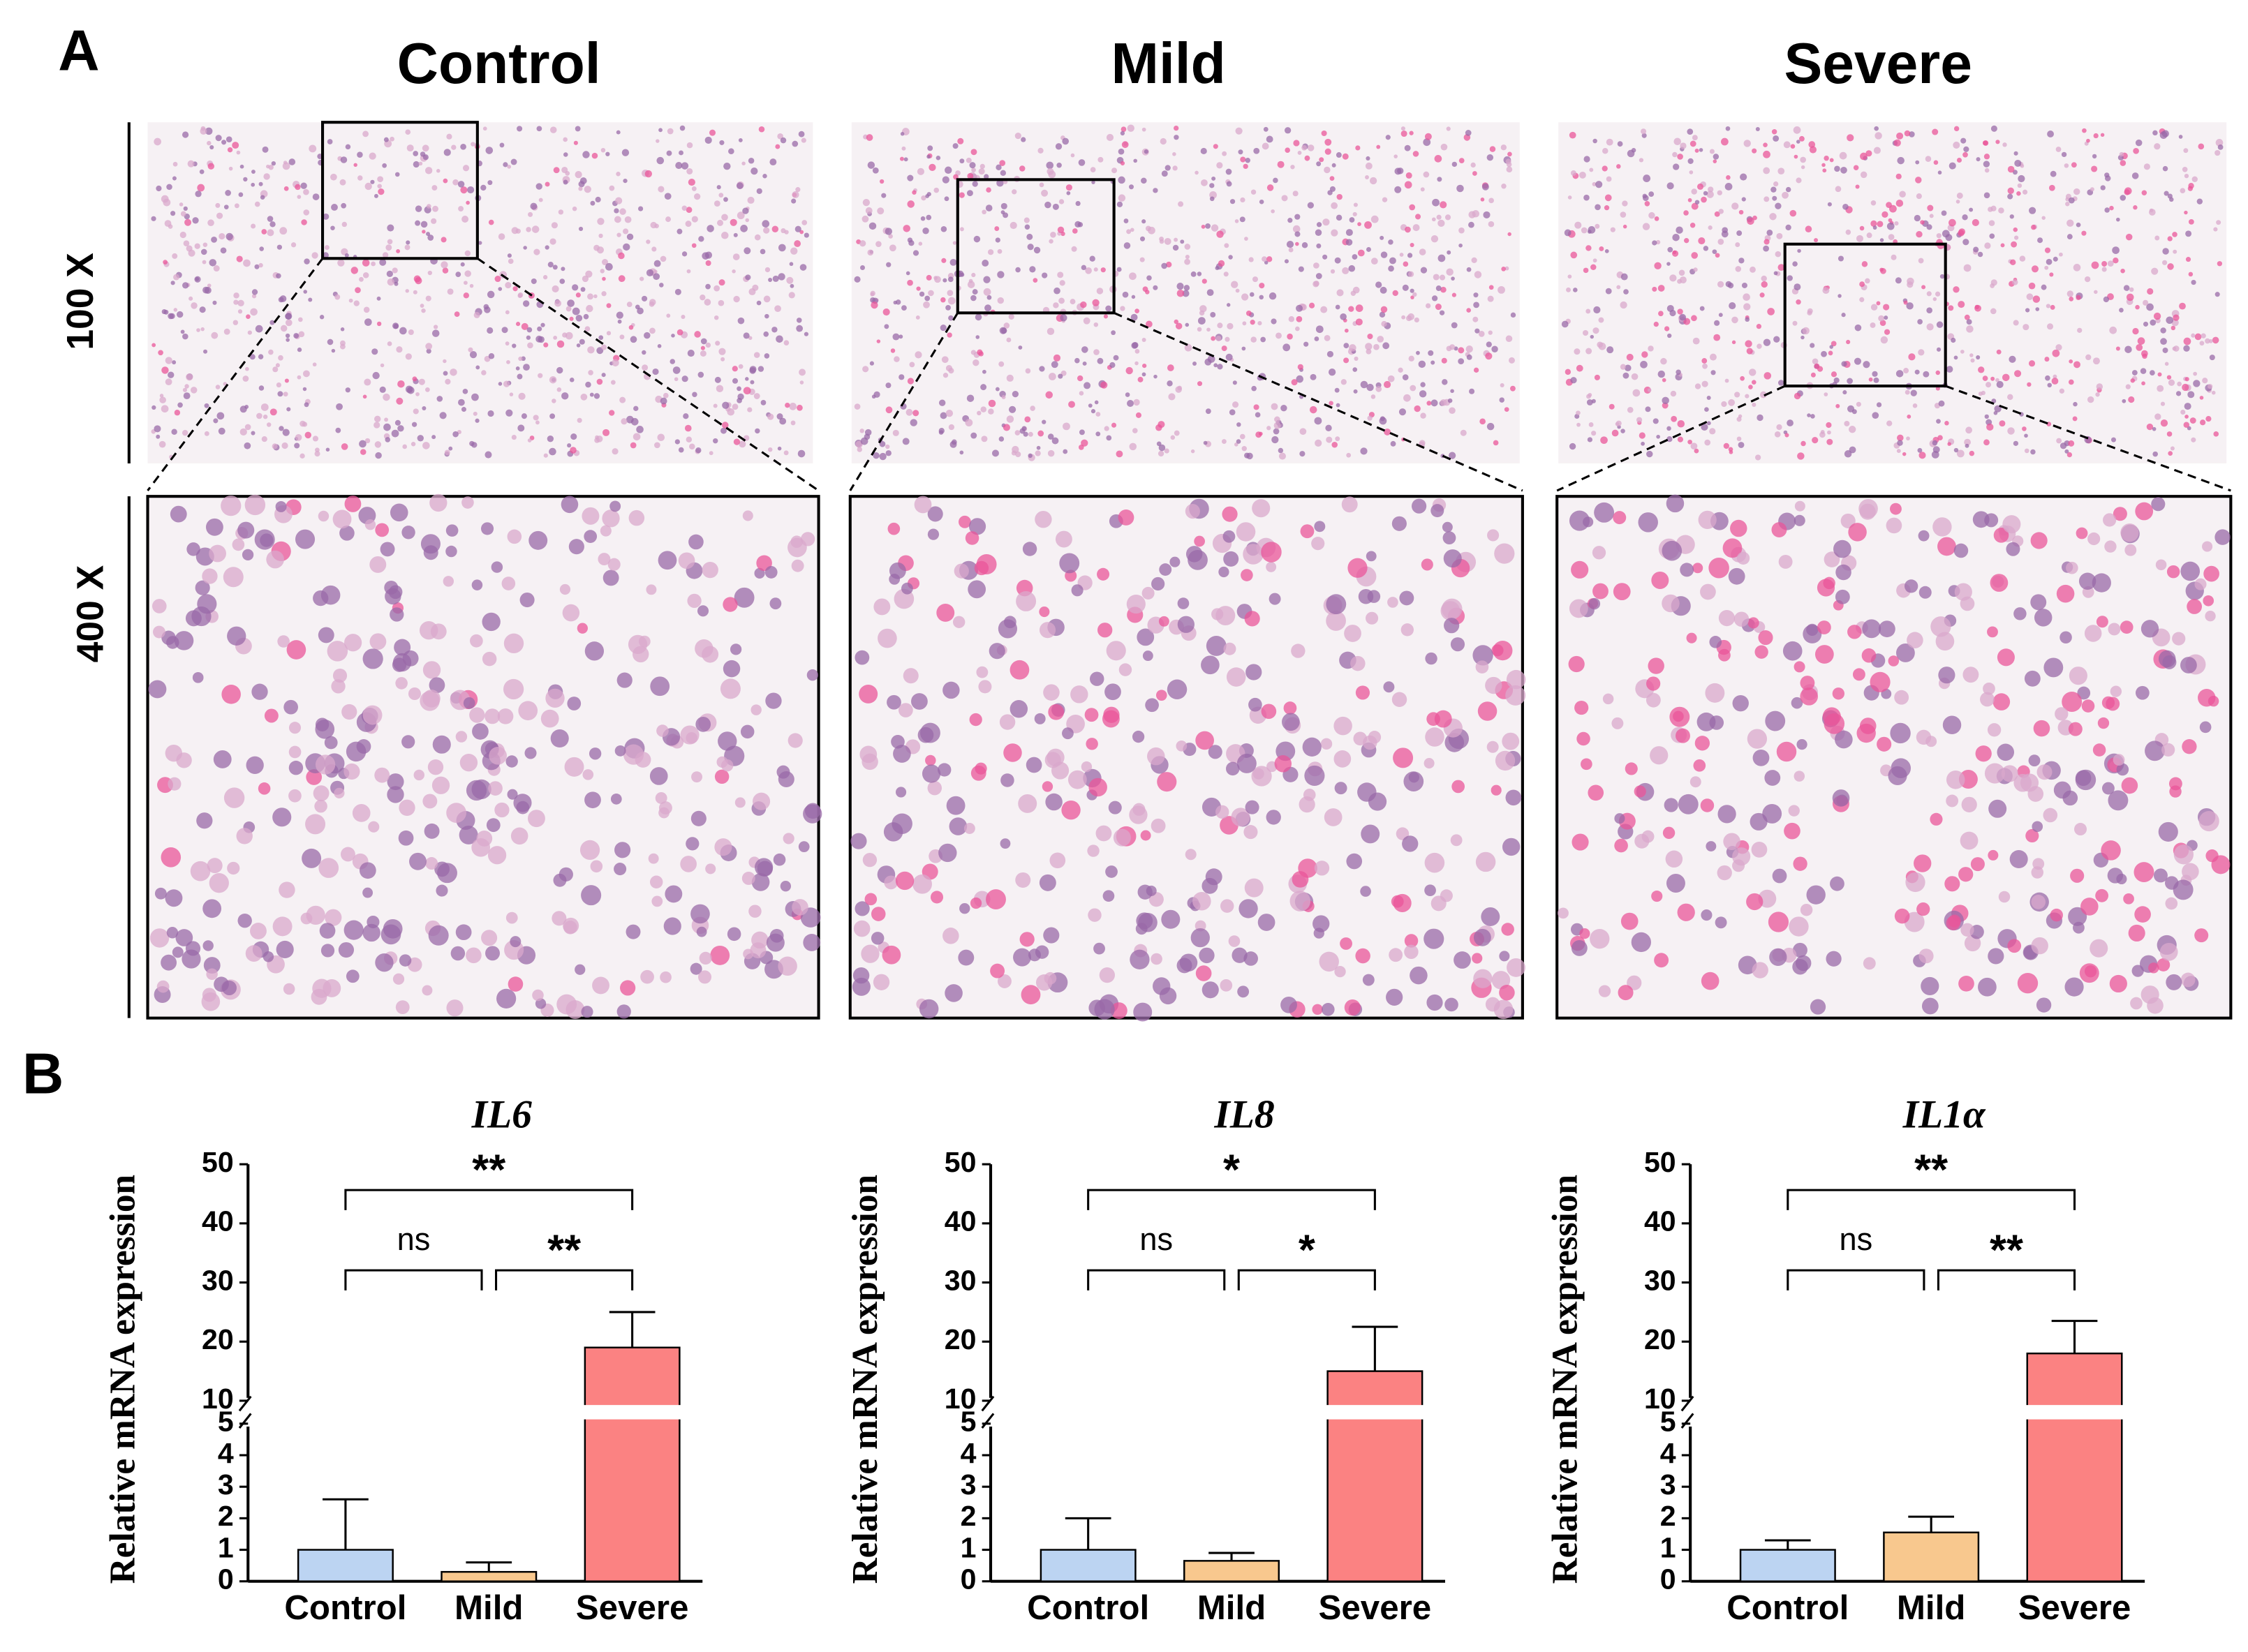 The height and width of the screenshot is (1652, 2248). Describe the element at coordinates (1565, 1379) in the screenshot. I see `y-axis-label: Relative mRNA expression` at that location.